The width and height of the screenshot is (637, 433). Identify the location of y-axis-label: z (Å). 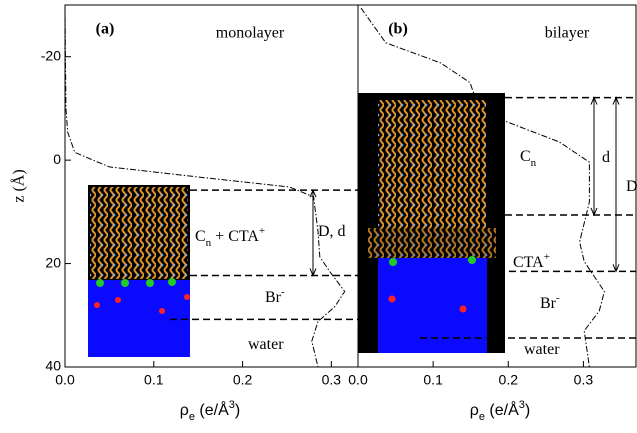
(19, 185).